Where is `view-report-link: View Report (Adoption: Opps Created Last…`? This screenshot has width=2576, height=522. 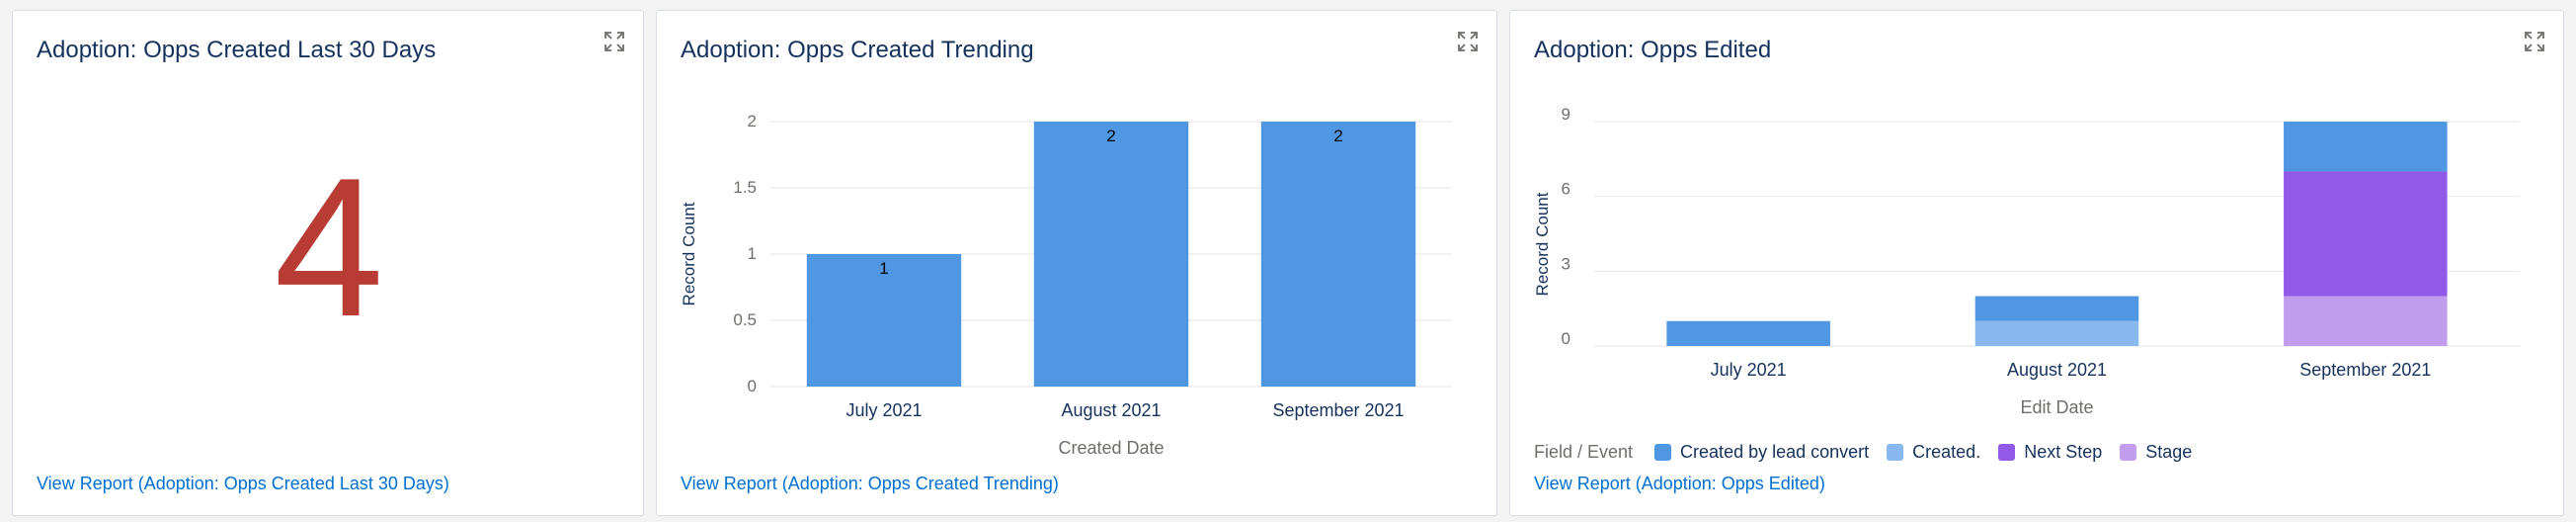
view-report-link: View Report (Adoption: Opps Created Last… is located at coordinates (243, 484).